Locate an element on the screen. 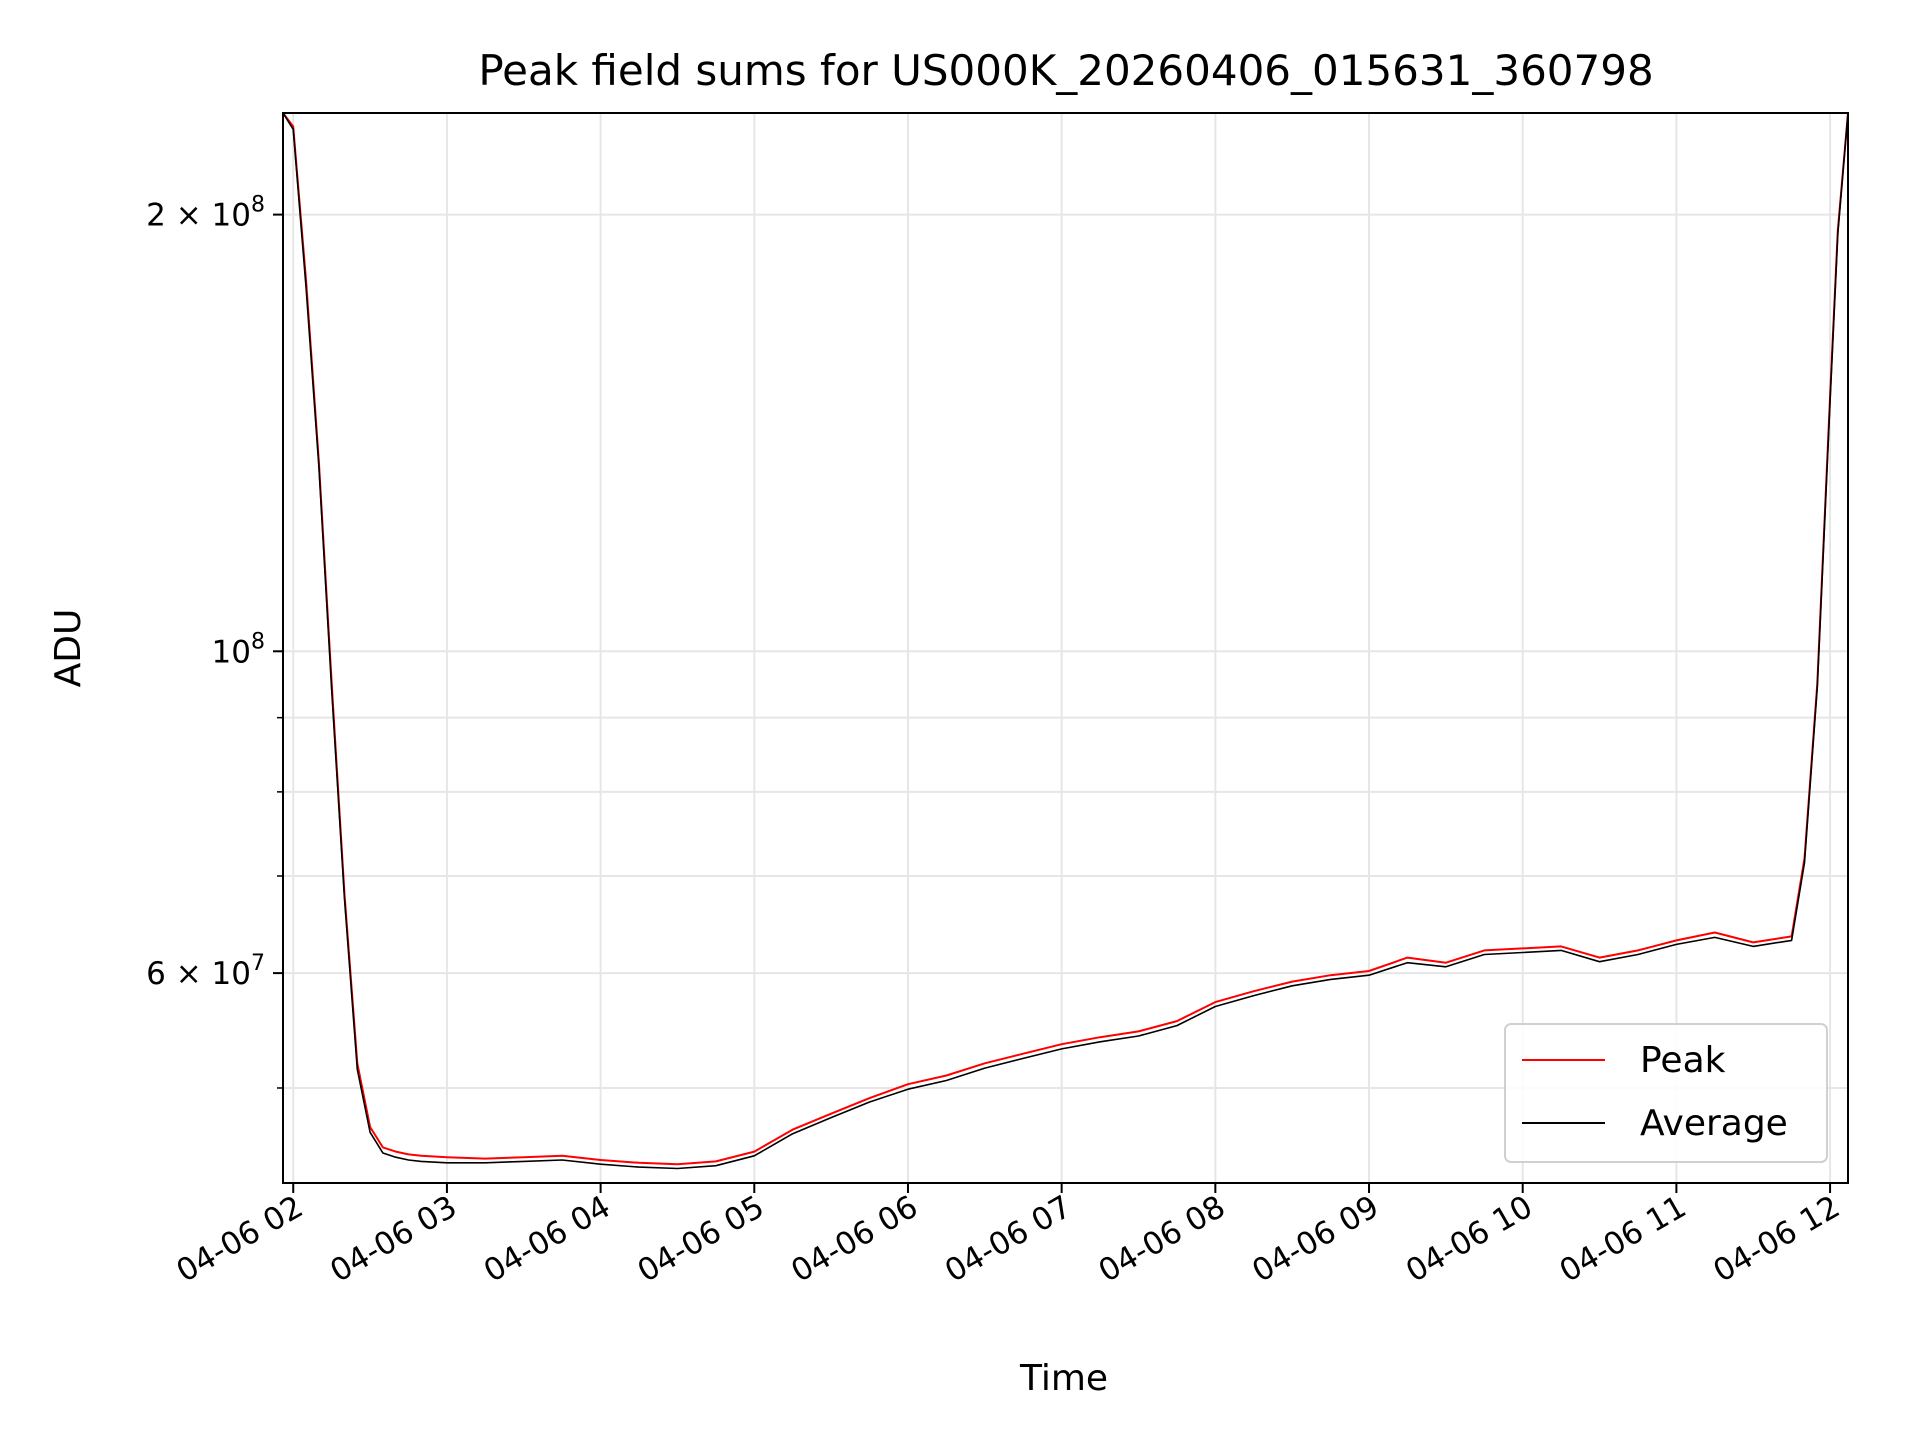  y-axis-ticks: 2 × 108 108 6 × 107 is located at coordinates (214, 641).